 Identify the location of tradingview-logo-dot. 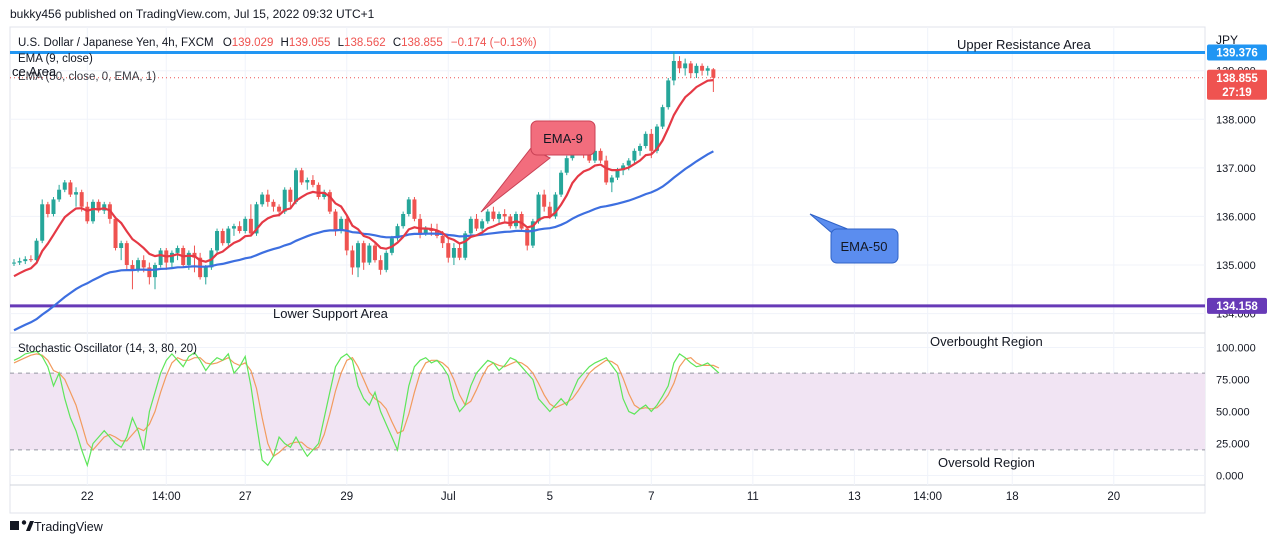
(24, 522).